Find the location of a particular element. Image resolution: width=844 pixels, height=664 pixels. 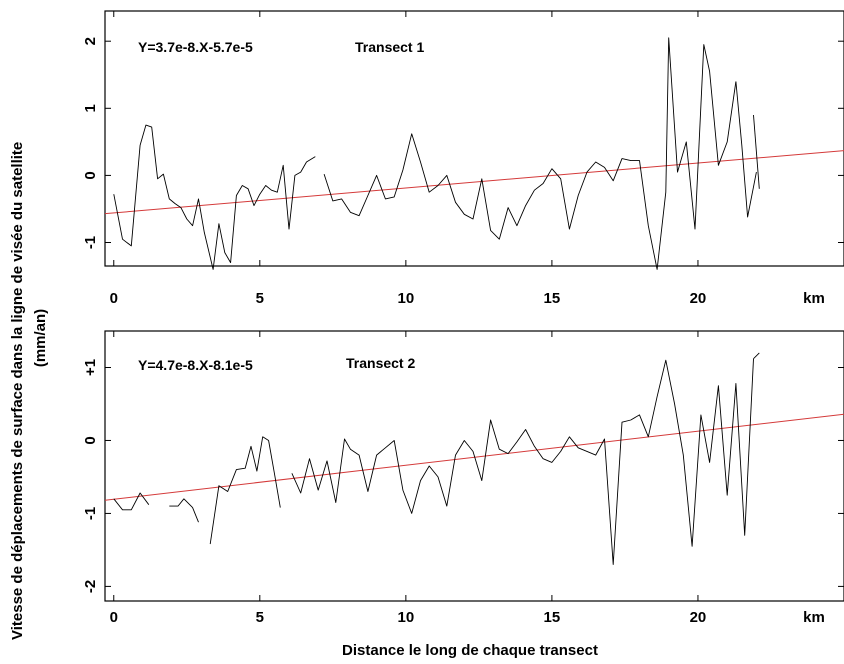

y-tick-label: +1 is located at coordinates (90, 367).